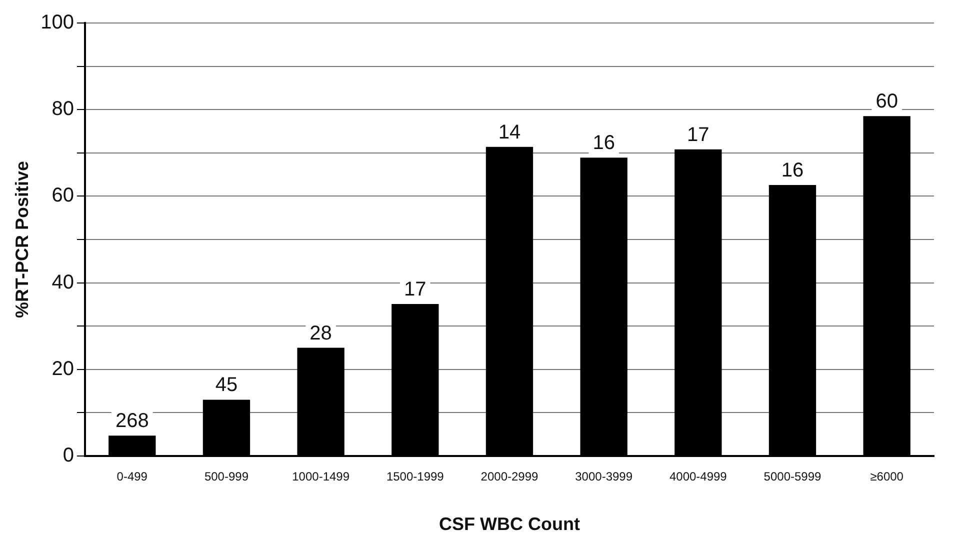 This screenshot has width=962, height=548. What do you see at coordinates (226, 477) in the screenshot?
I see `x-tick-label: 500-999` at bounding box center [226, 477].